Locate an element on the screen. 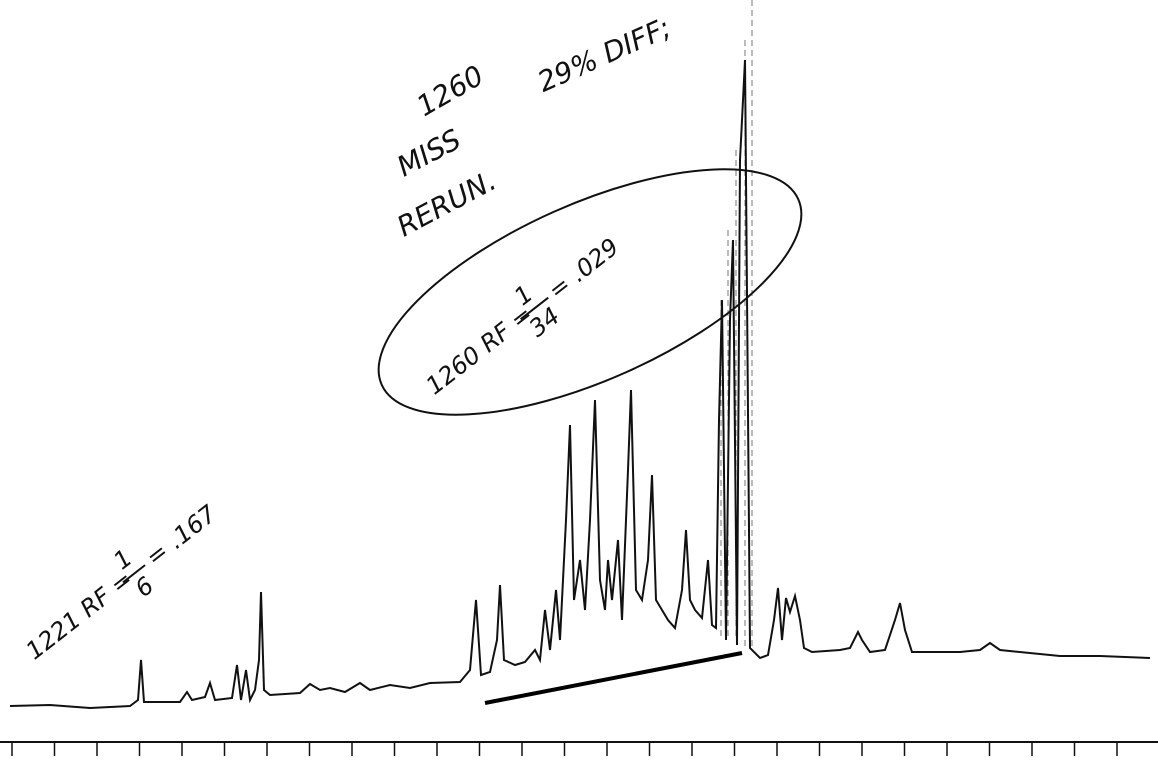 This screenshot has height=766, width=1158. time-axis is located at coordinates (579, 748).